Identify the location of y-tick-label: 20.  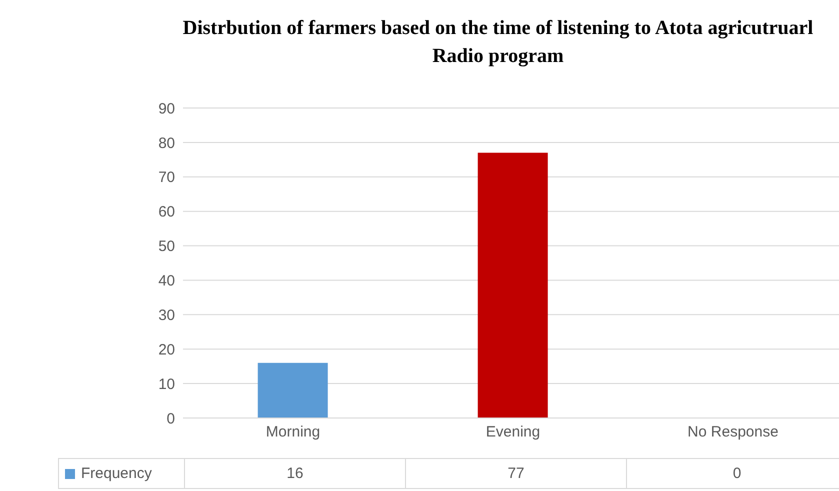
(166, 349).